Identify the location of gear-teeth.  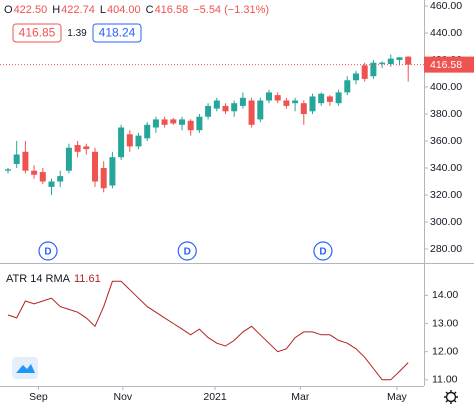
(451, 397).